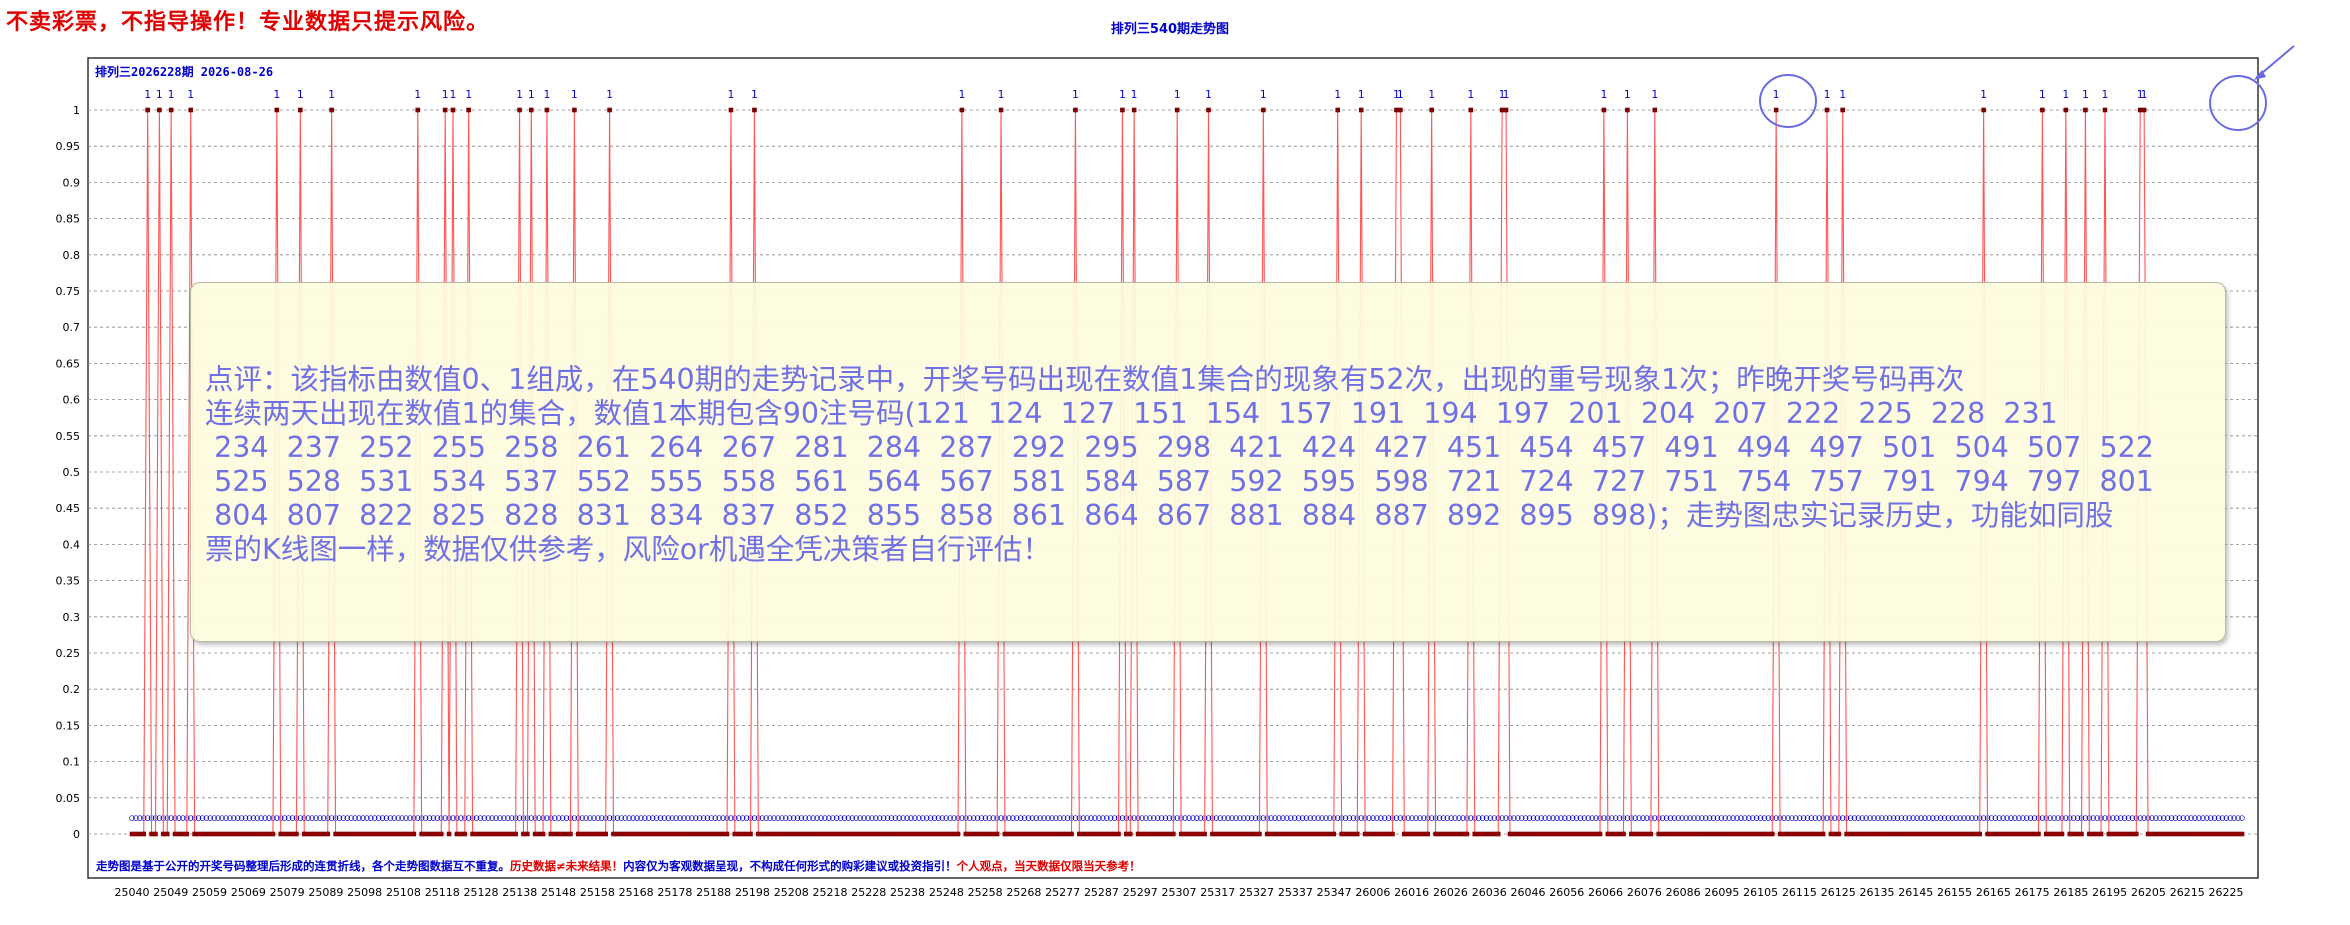 The width and height of the screenshot is (2350, 925). I want to click on y-tick-label: 0, so click(76, 834).